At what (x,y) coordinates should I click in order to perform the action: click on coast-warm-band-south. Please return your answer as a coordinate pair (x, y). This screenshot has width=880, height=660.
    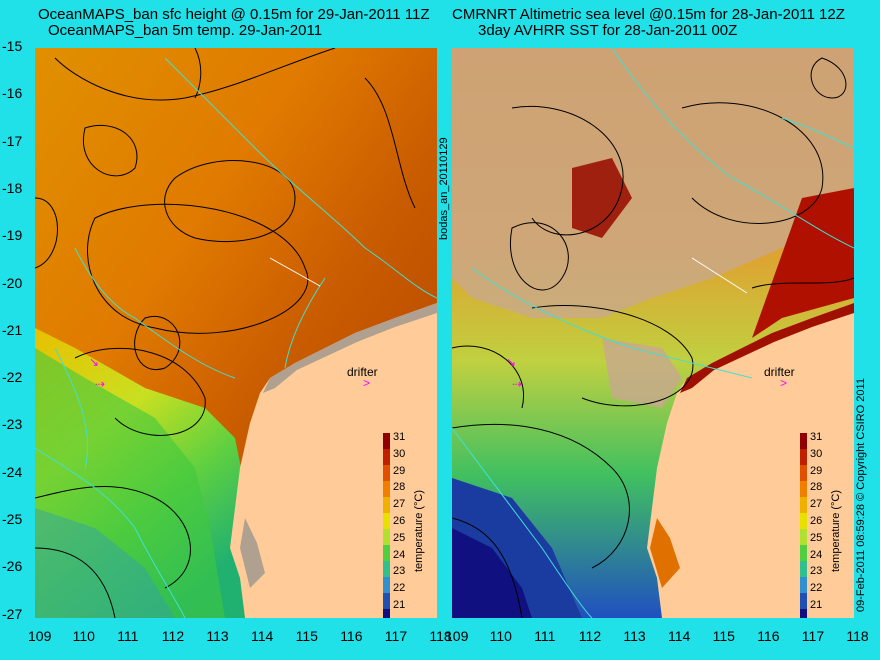
    Looking at the image, I should click on (665, 553).